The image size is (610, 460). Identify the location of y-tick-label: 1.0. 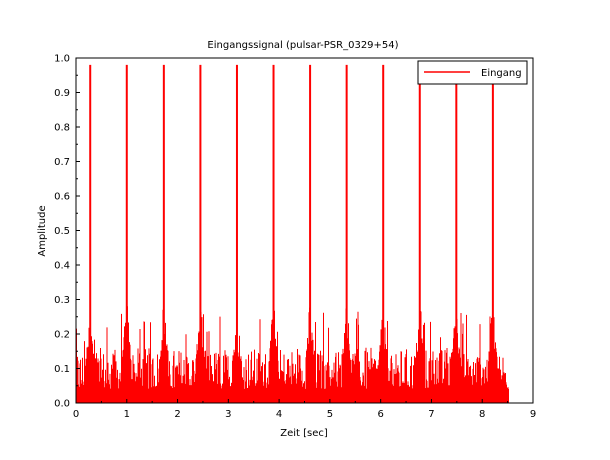
(62, 59).